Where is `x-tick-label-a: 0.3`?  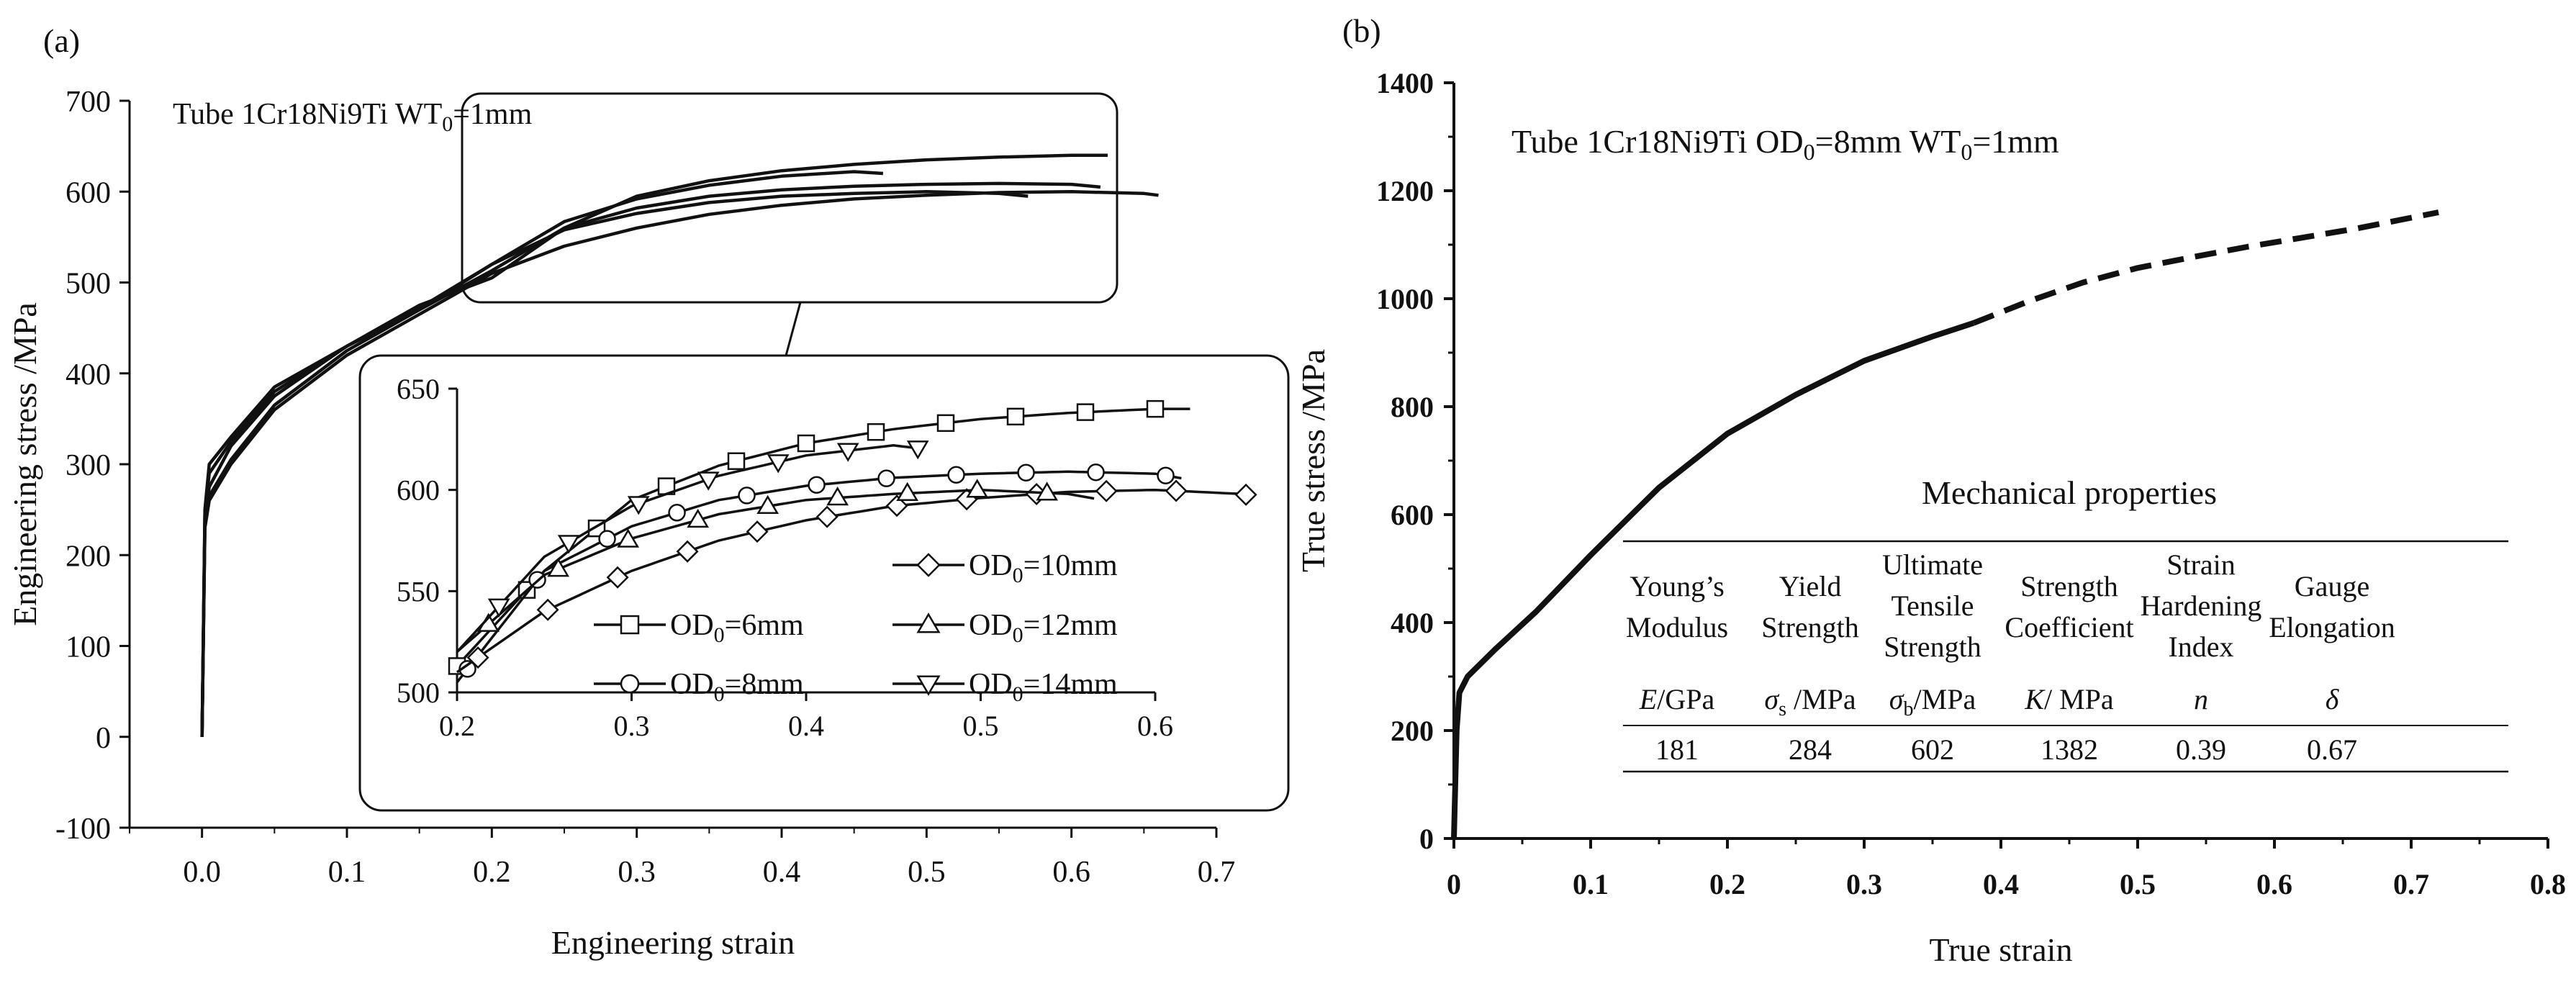
x-tick-label-a: 0.3 is located at coordinates (637, 872).